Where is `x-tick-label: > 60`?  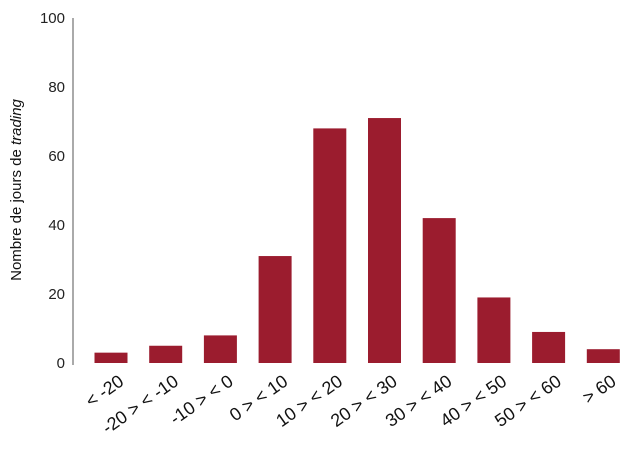
x-tick-label: > 60 is located at coordinates (599, 389).